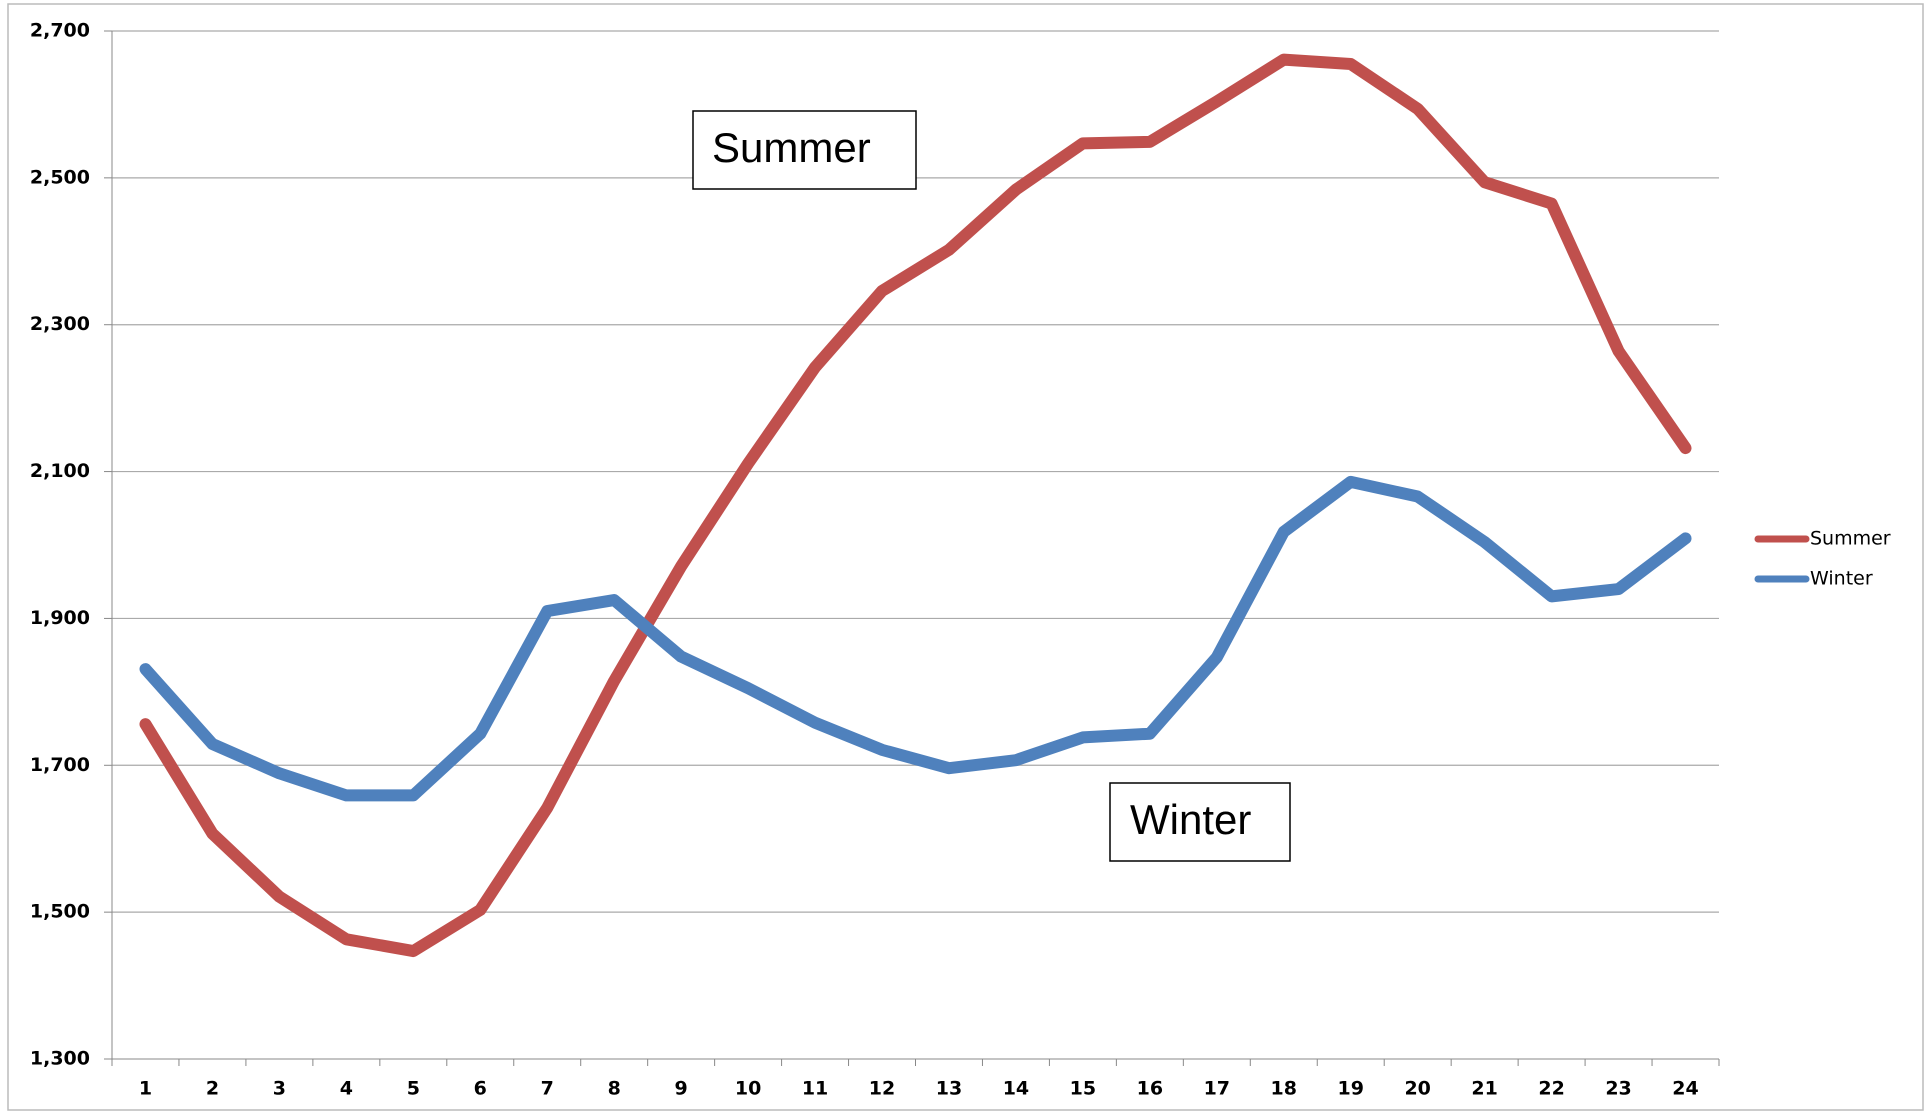 The image size is (1931, 1112). Describe the element at coordinates (614, 1089) in the screenshot. I see `x-tick-label: 8` at that location.